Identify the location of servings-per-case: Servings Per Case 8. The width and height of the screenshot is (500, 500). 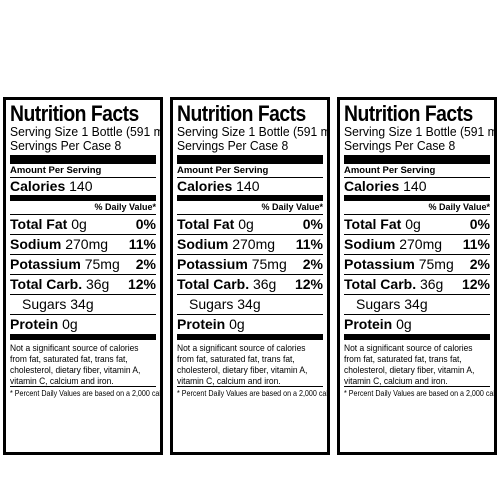
(400, 145).